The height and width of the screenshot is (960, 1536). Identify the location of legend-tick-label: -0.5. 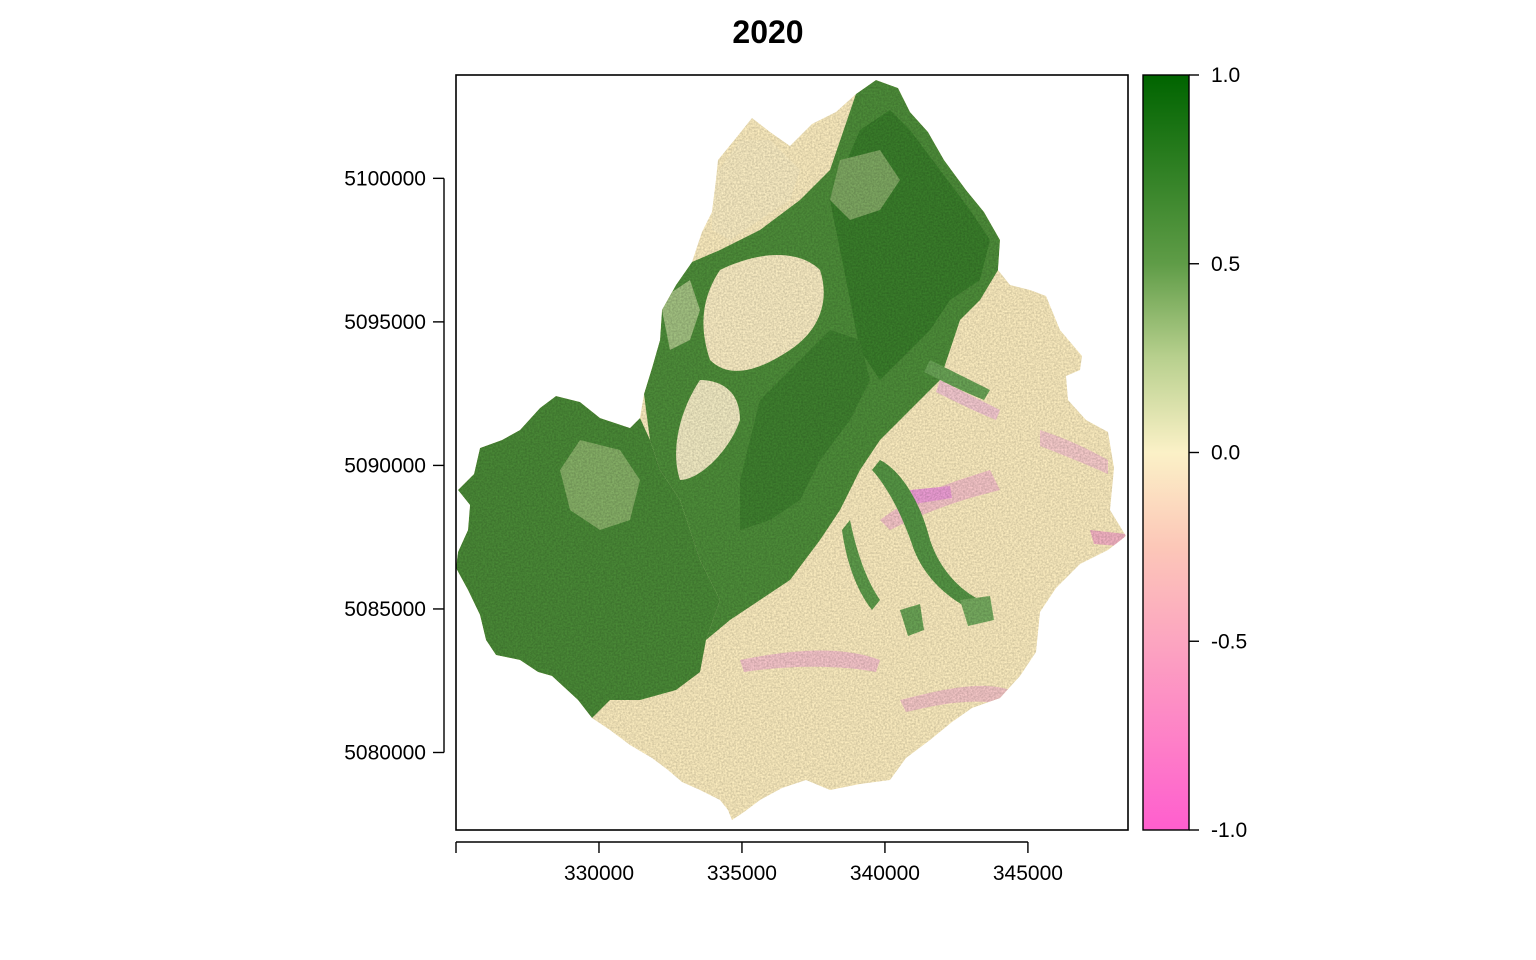
(1229, 641).